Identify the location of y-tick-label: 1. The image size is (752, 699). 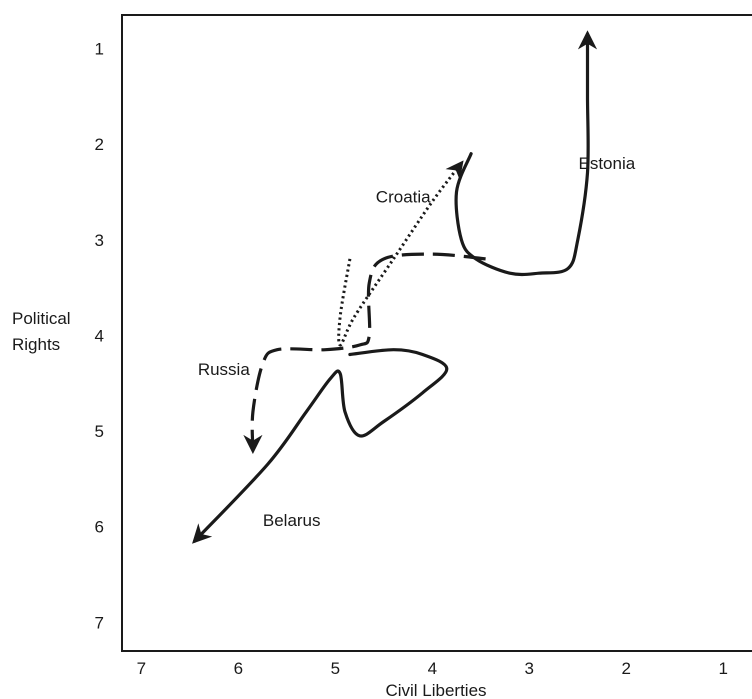
(99, 48).